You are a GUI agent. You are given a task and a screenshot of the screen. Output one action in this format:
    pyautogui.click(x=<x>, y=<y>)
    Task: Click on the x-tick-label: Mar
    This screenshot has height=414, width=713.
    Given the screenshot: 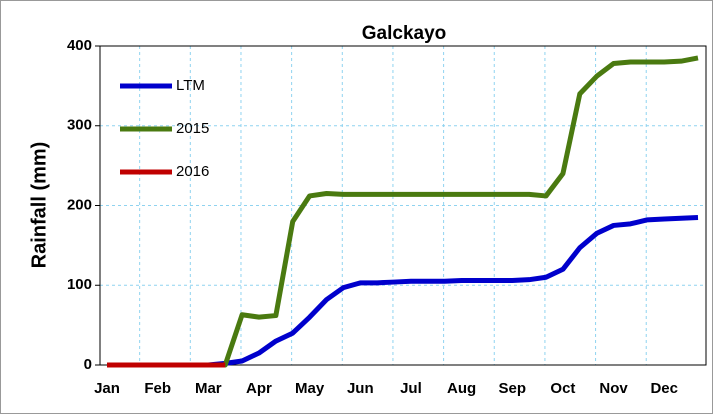 What is the action you would take?
    pyautogui.click(x=208, y=388)
    